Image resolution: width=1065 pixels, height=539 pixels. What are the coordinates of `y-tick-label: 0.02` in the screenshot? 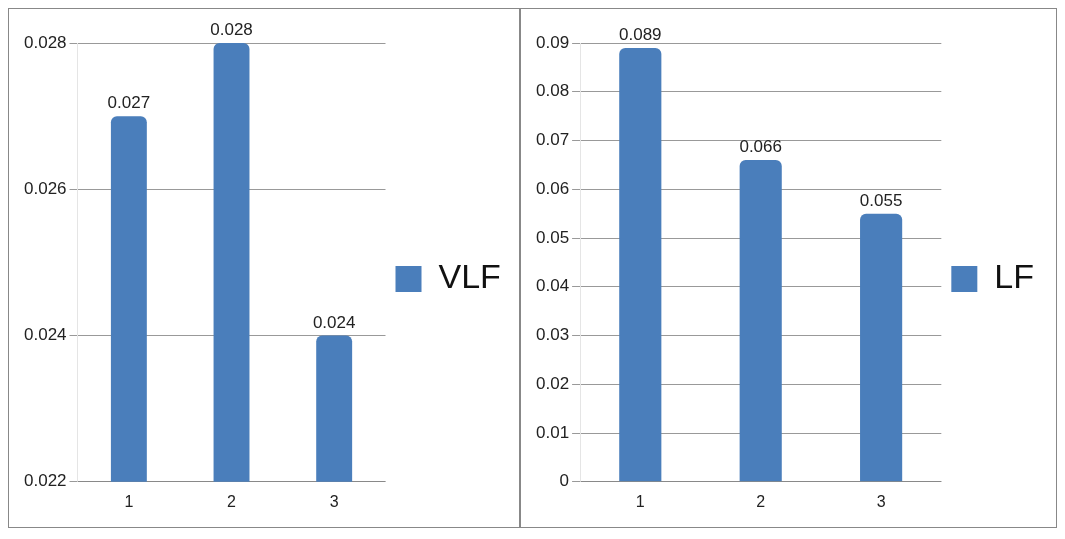 It's located at (552, 383).